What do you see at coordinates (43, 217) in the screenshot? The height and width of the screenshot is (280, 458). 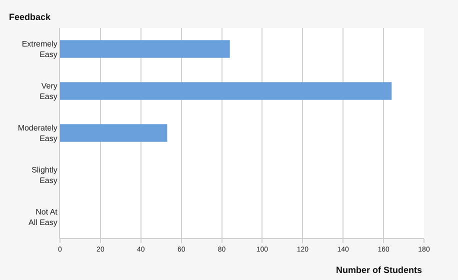 I see `y-tick-label: Not At All Easy` at bounding box center [43, 217].